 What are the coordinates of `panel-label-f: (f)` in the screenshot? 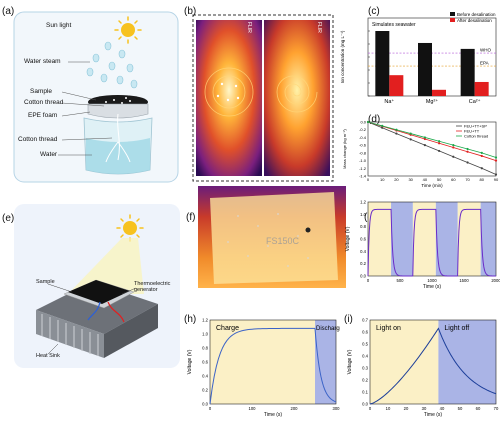 It's located at (191, 217).